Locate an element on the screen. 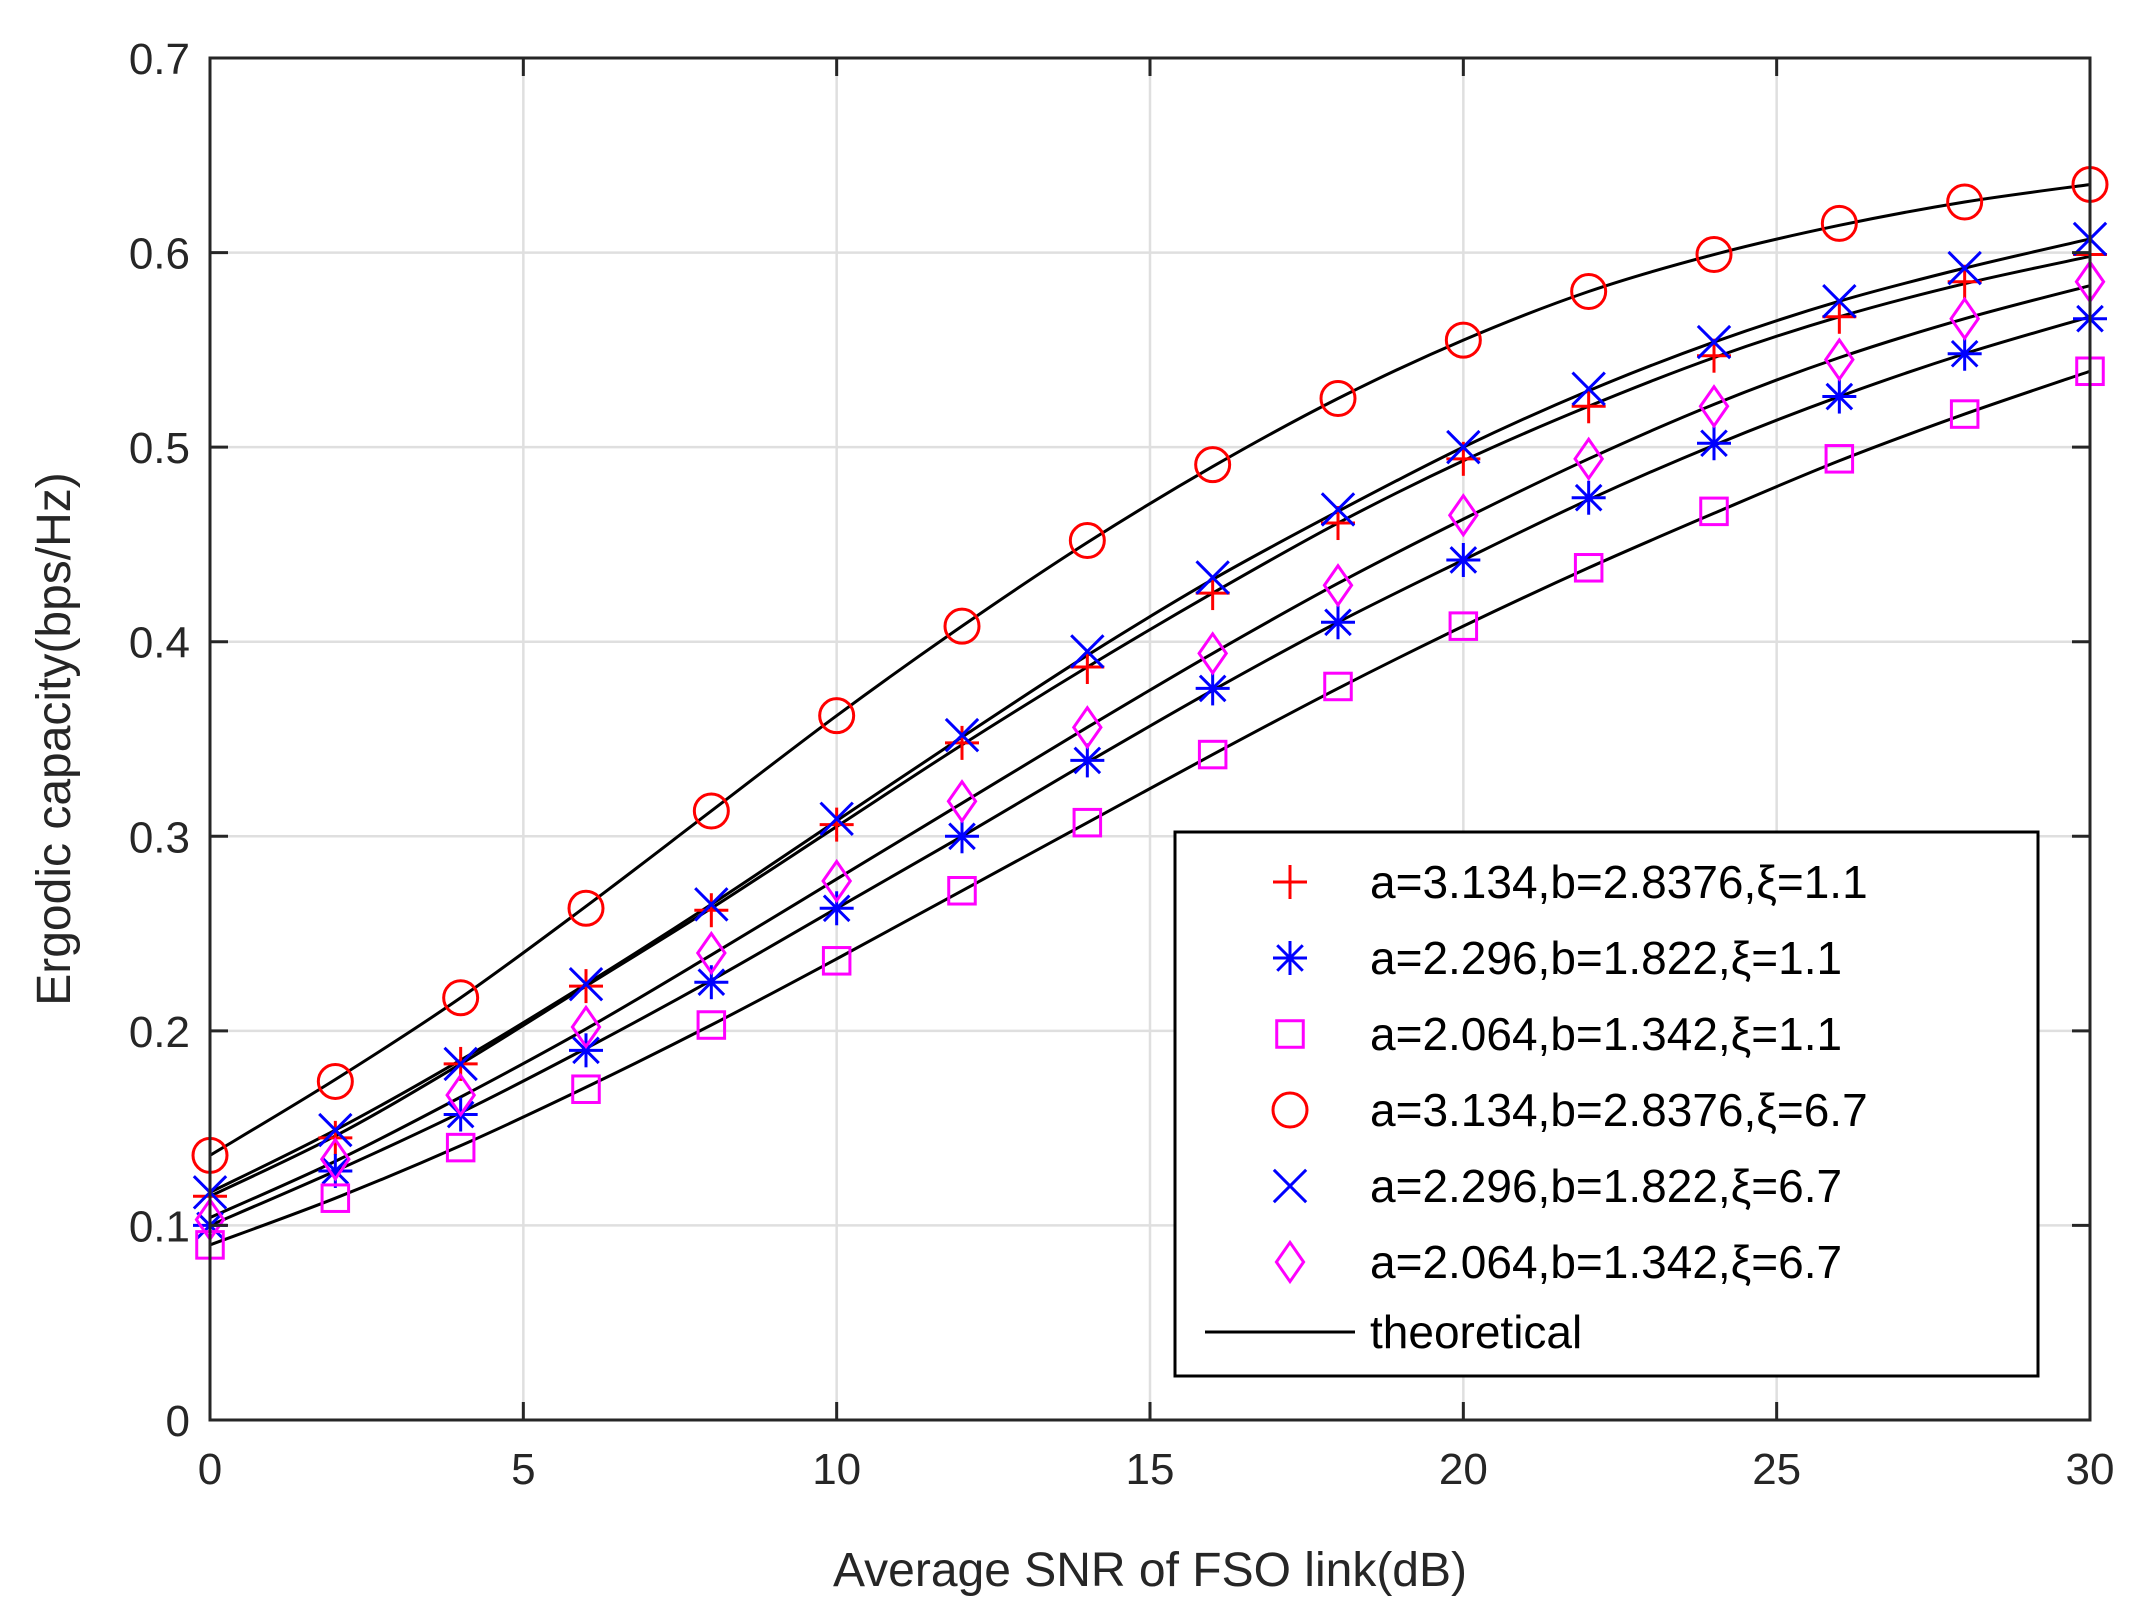 The height and width of the screenshot is (1617, 2148). x-tick-label: 15 is located at coordinates (1150, 1469).